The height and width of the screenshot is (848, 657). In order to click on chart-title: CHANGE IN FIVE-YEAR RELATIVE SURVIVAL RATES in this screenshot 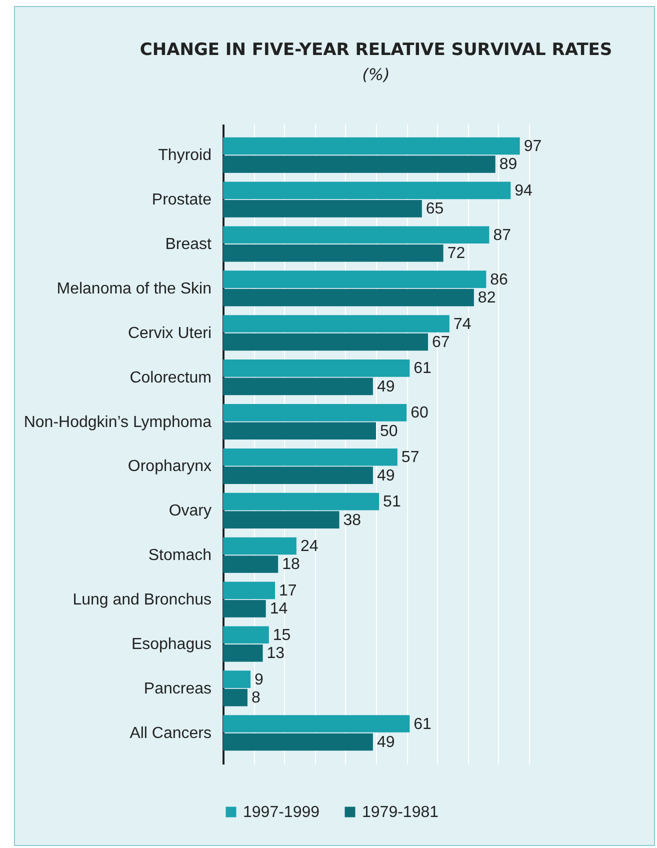, I will do `click(376, 50)`.